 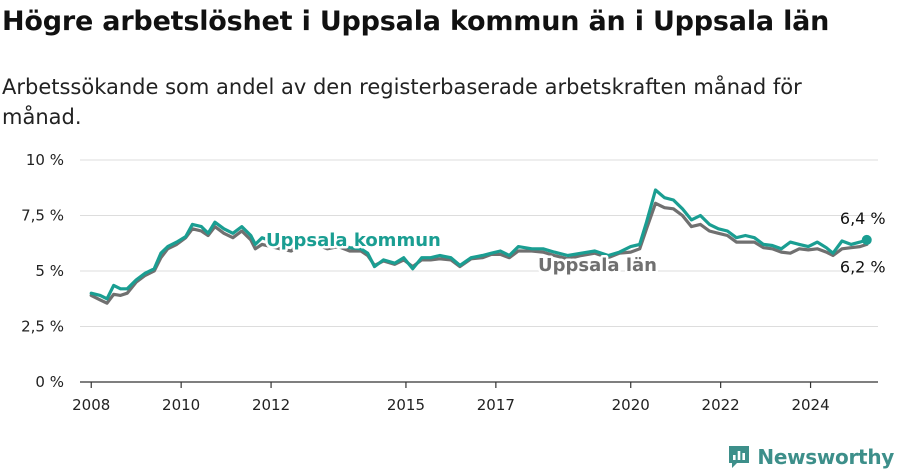 I want to click on y-tick-label: 10 %, so click(x=45, y=160).